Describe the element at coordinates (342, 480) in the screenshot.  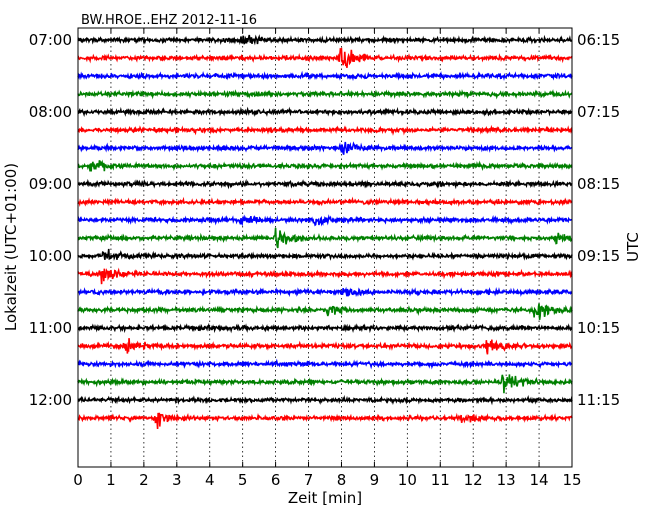
I see `x-tick-label: 8` at that location.